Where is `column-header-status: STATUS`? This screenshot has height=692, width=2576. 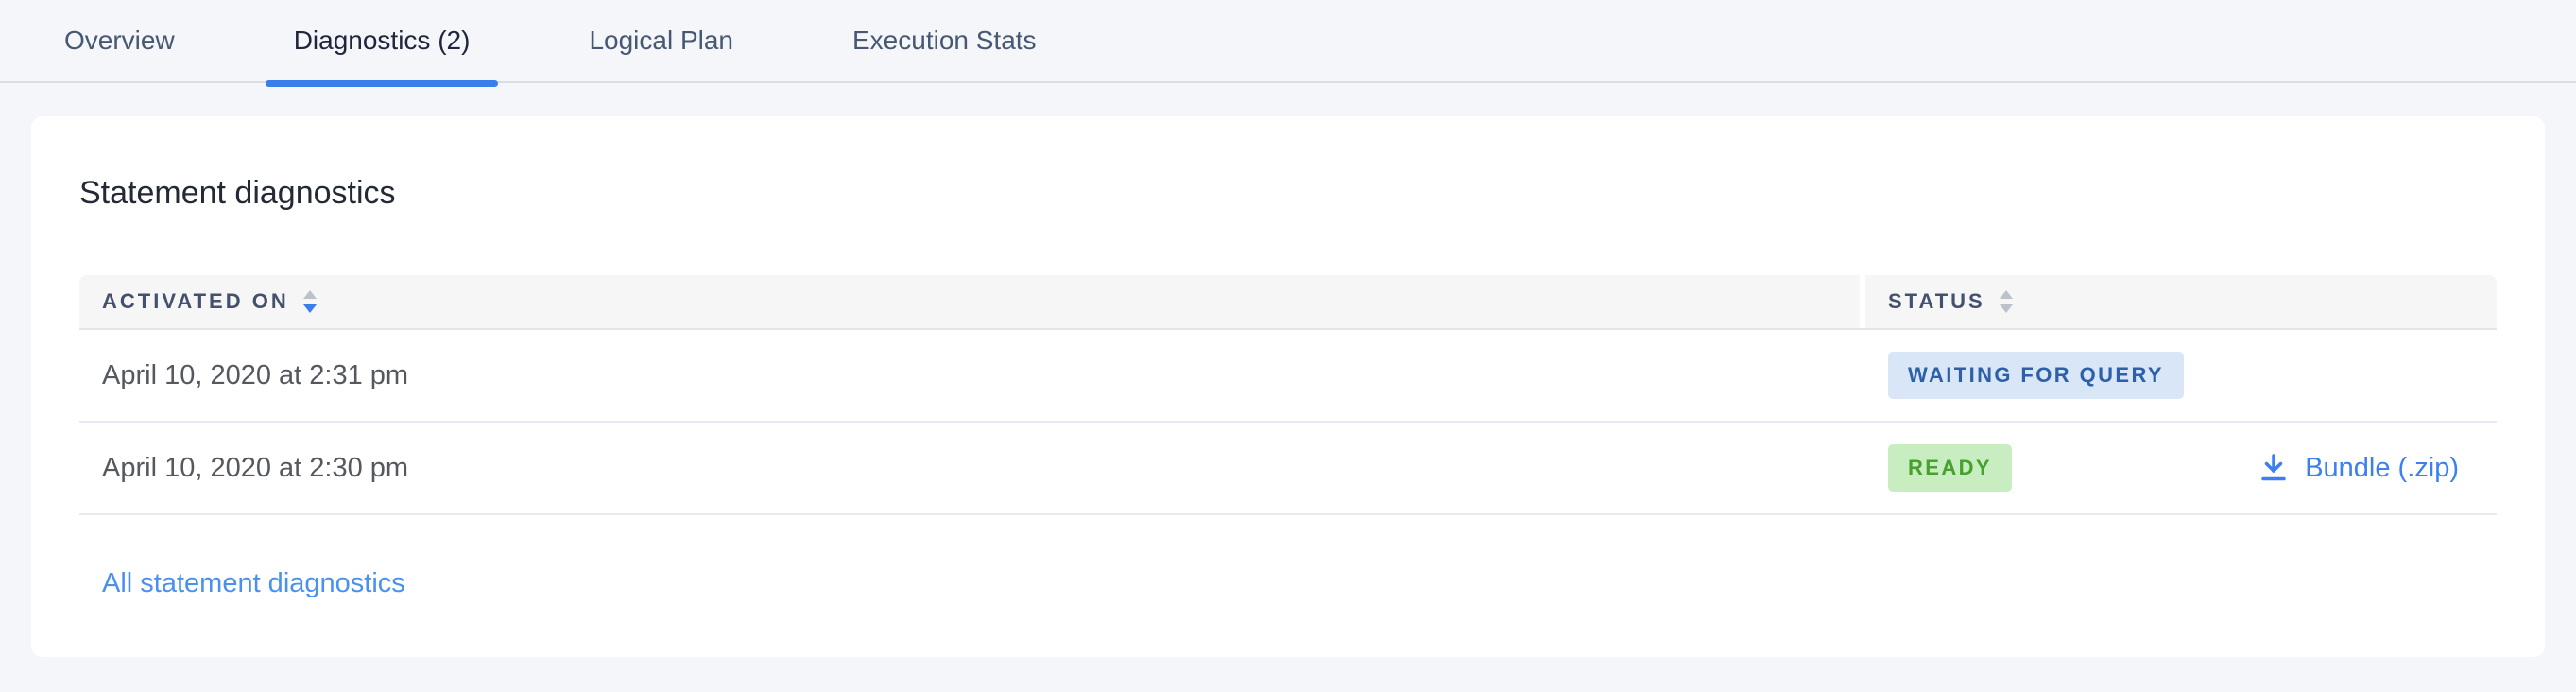 column-header-status: STATUS is located at coordinates (2181, 302).